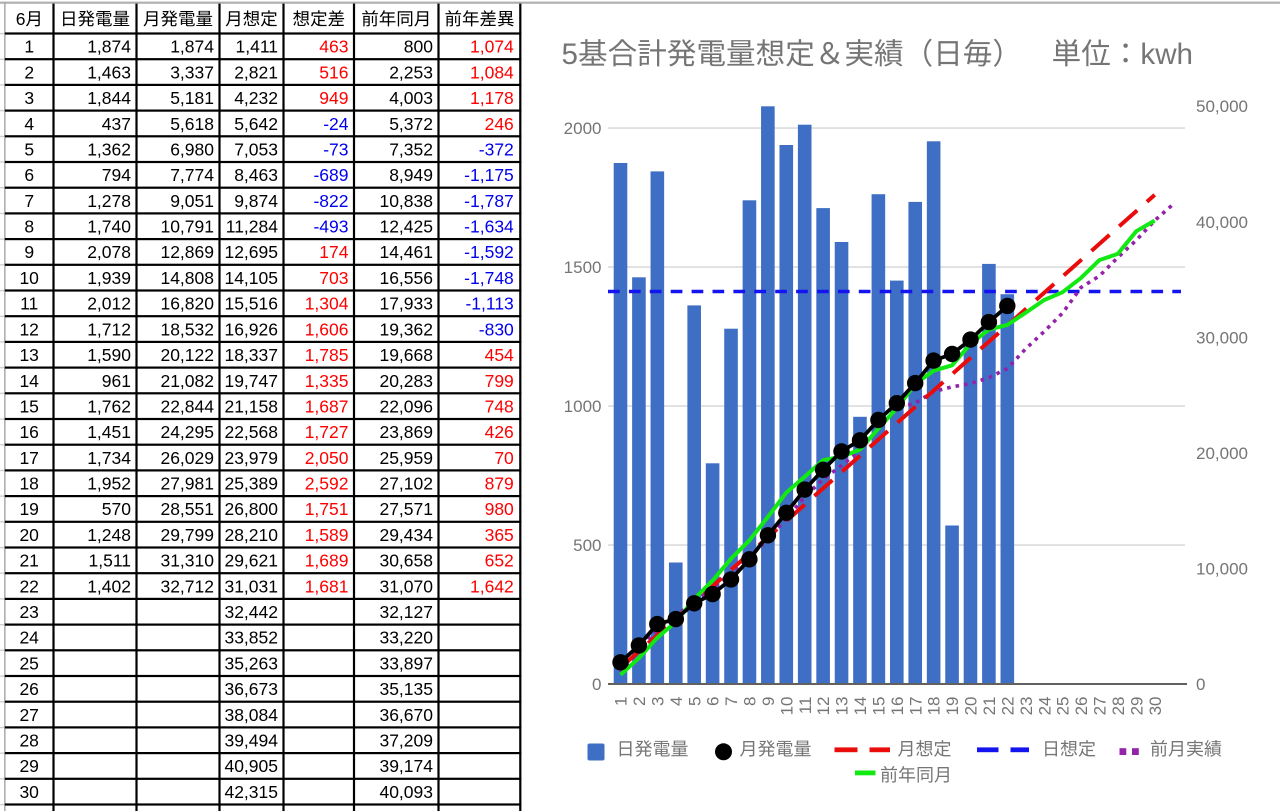 The width and height of the screenshot is (1280, 811). What do you see at coordinates (187, 535) in the screenshot?
I see `svg-text: 29,799` at bounding box center [187, 535].